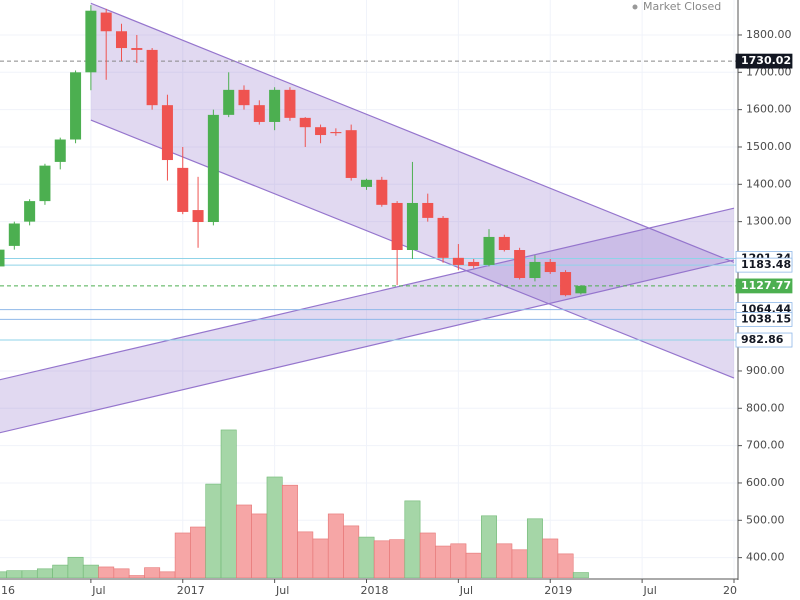  I want to click on y-tick-label: 700.00, so click(765, 445).